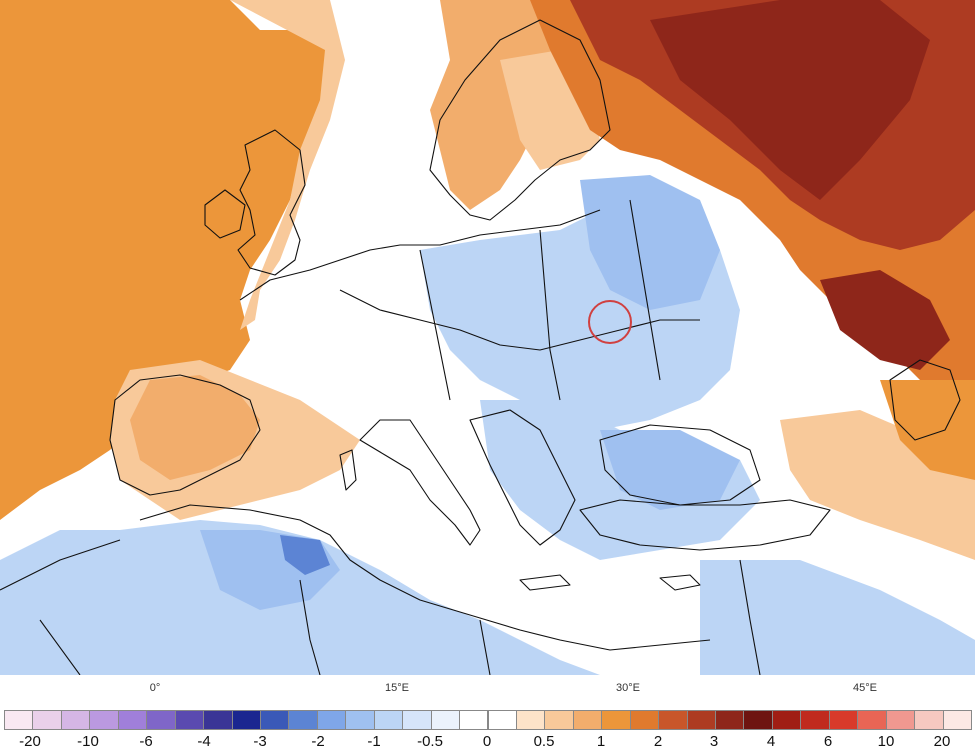 Image resolution: width=975 pixels, height=750 pixels. Describe the element at coordinates (927, 430) in the screenshot. I see `warm-region-mideast` at that location.